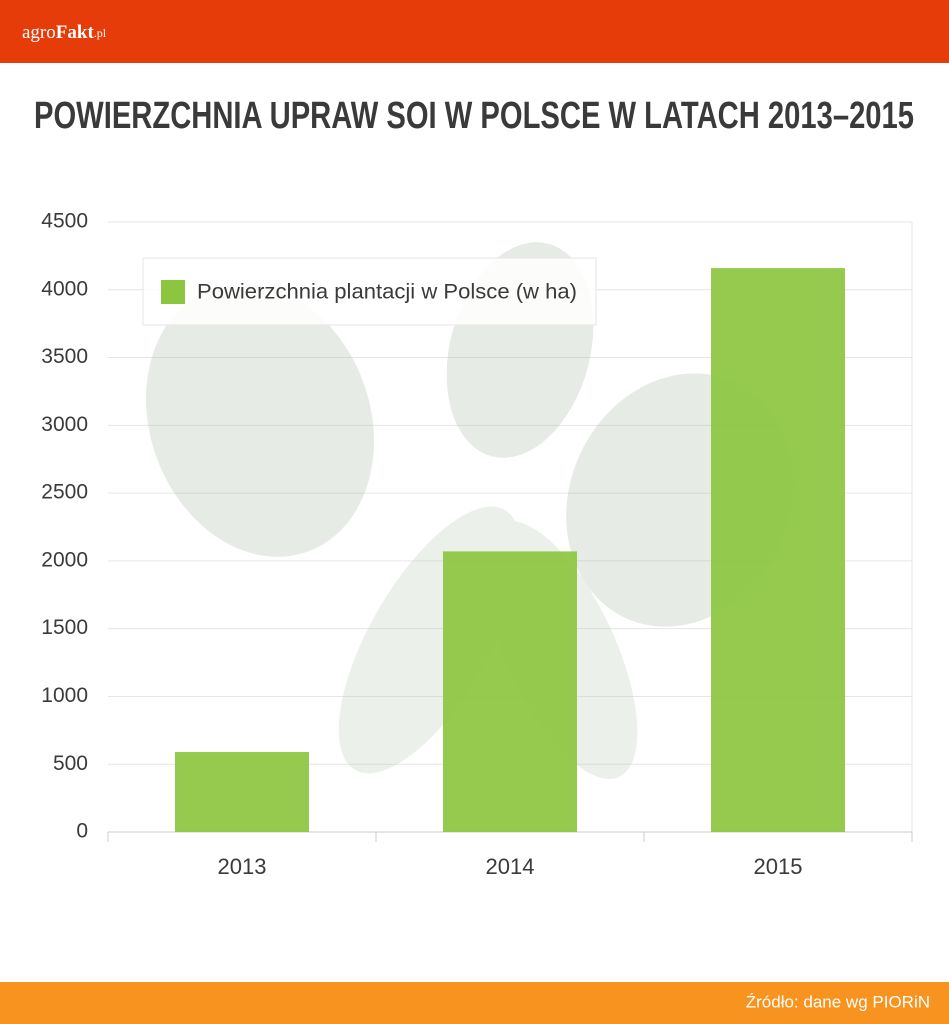  I want to click on y-tick-label: 0, so click(82, 831).